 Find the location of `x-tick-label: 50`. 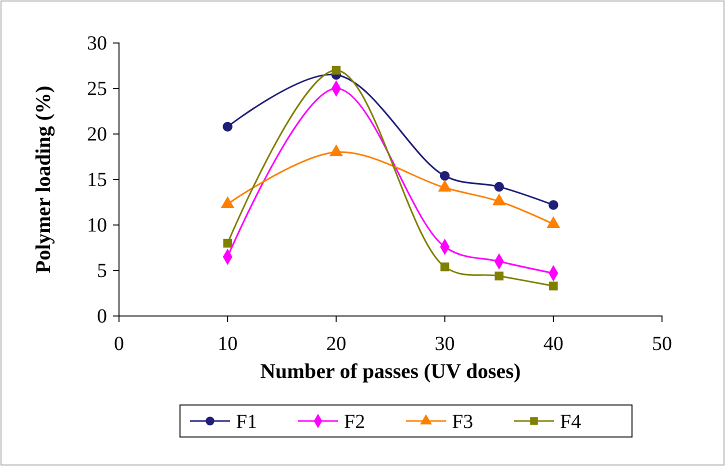

x-tick-label: 50 is located at coordinates (662, 344).